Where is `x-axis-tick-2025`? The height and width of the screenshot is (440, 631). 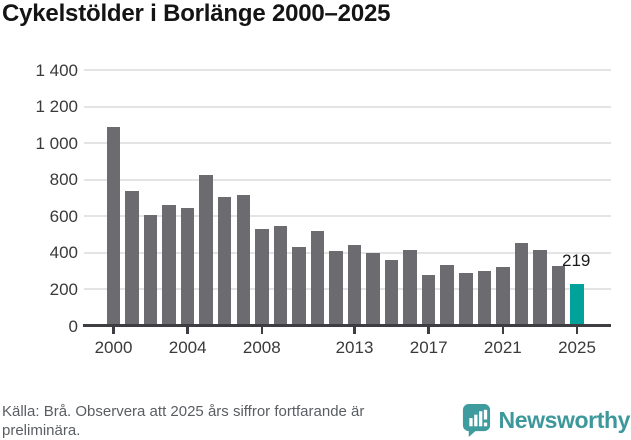 x-axis-tick-2025 is located at coordinates (577, 330).